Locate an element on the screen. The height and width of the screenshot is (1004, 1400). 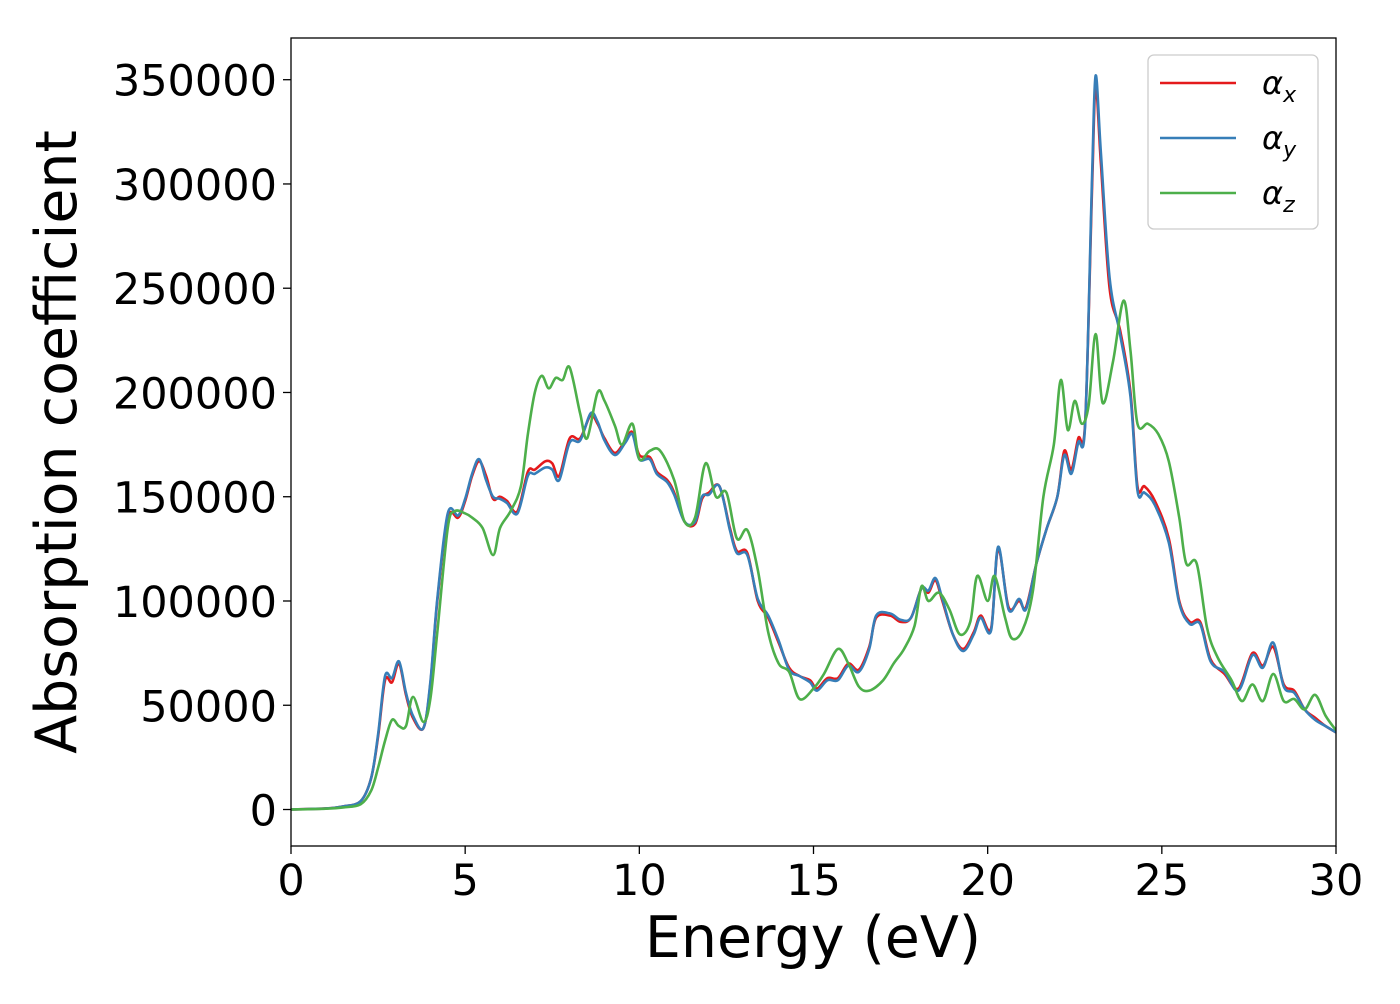
y-tick-label: 150000 is located at coordinates (195, 499).